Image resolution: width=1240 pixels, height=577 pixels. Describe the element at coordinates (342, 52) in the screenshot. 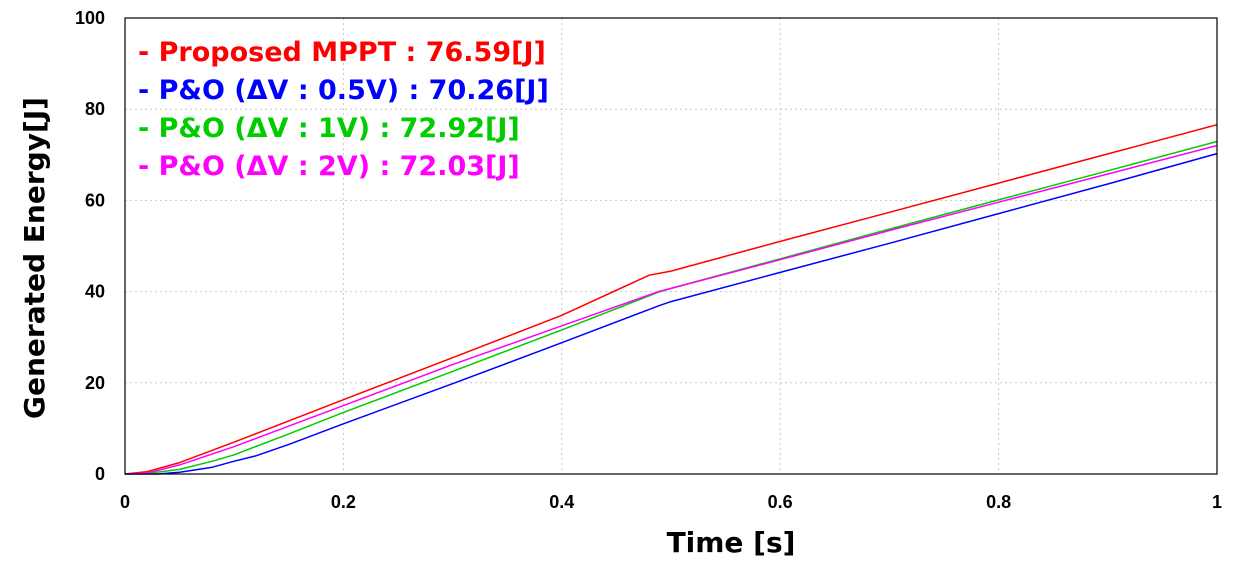

I see `legend-entry-1: - Proposed MPPT : 76.59[J]` at that location.